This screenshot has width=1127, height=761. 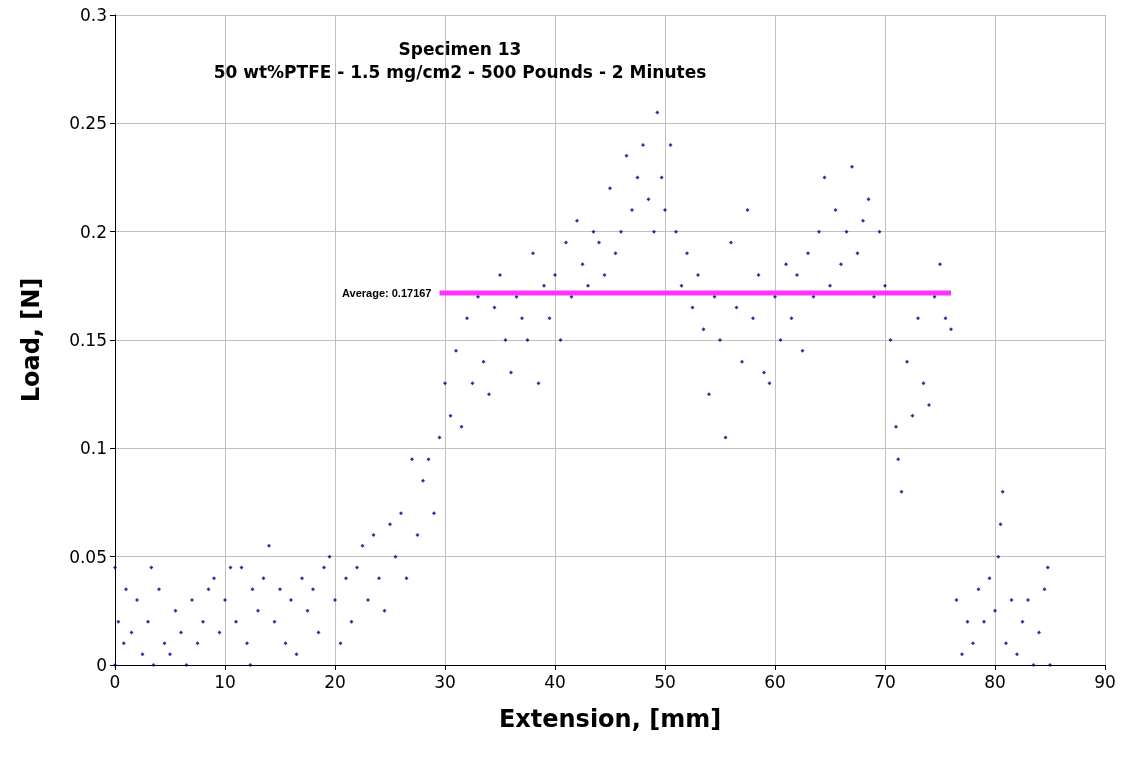 I want to click on x-tick-label: 70, so click(x=885, y=681).